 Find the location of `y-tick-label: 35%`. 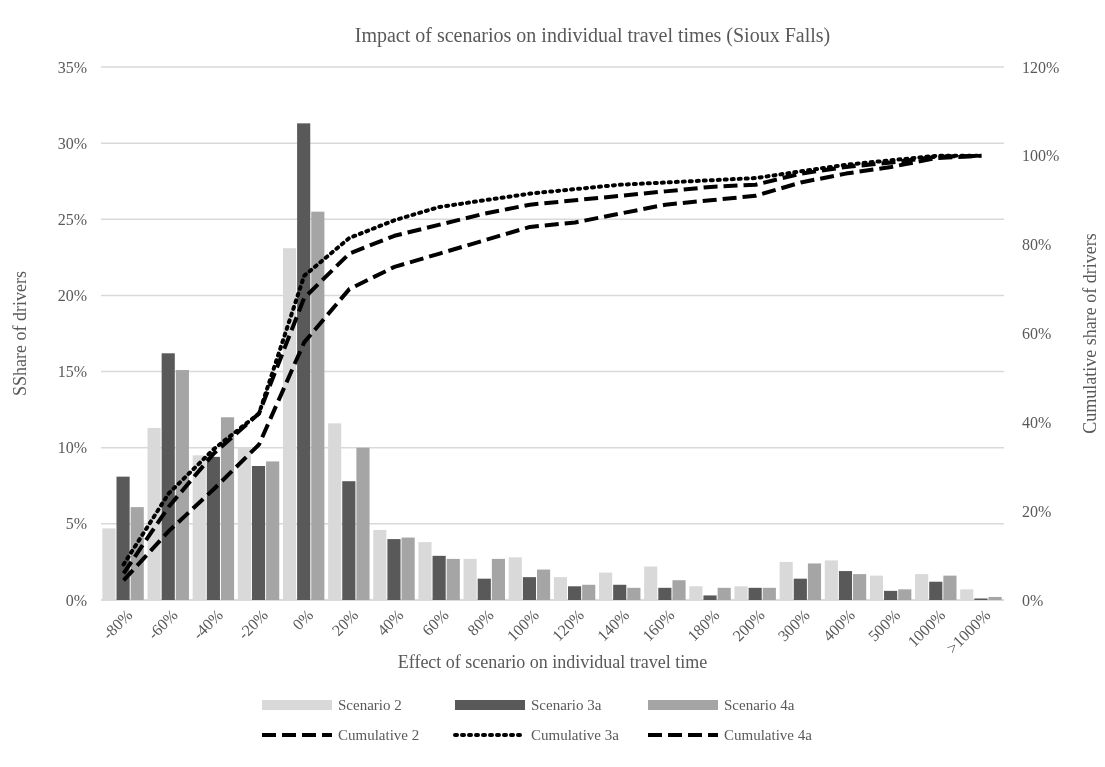

y-tick-label: 35% is located at coordinates (72, 67).